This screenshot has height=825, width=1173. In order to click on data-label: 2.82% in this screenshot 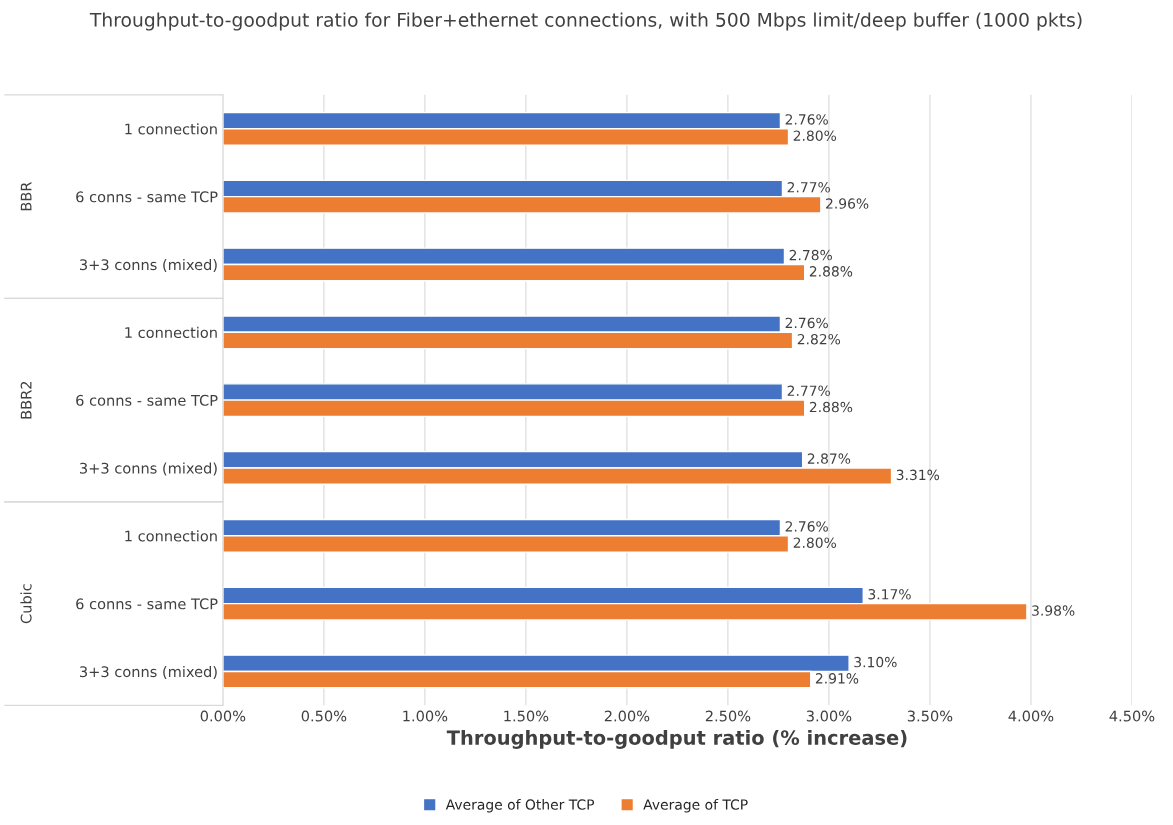, I will do `click(819, 339)`.